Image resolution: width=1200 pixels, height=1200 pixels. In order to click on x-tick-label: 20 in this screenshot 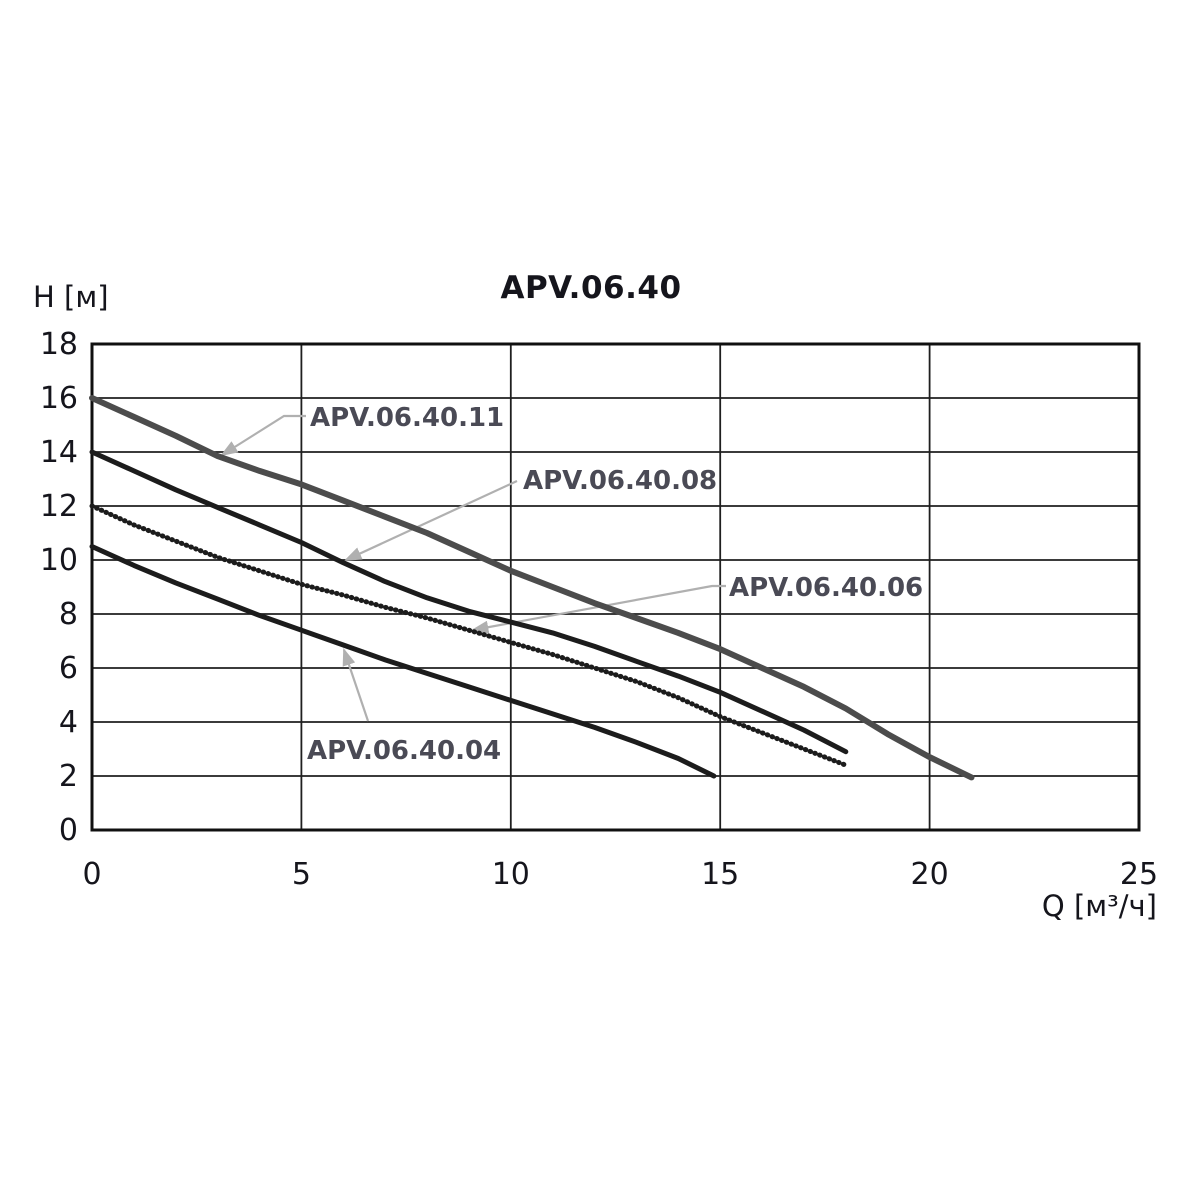, I will do `click(930, 874)`.